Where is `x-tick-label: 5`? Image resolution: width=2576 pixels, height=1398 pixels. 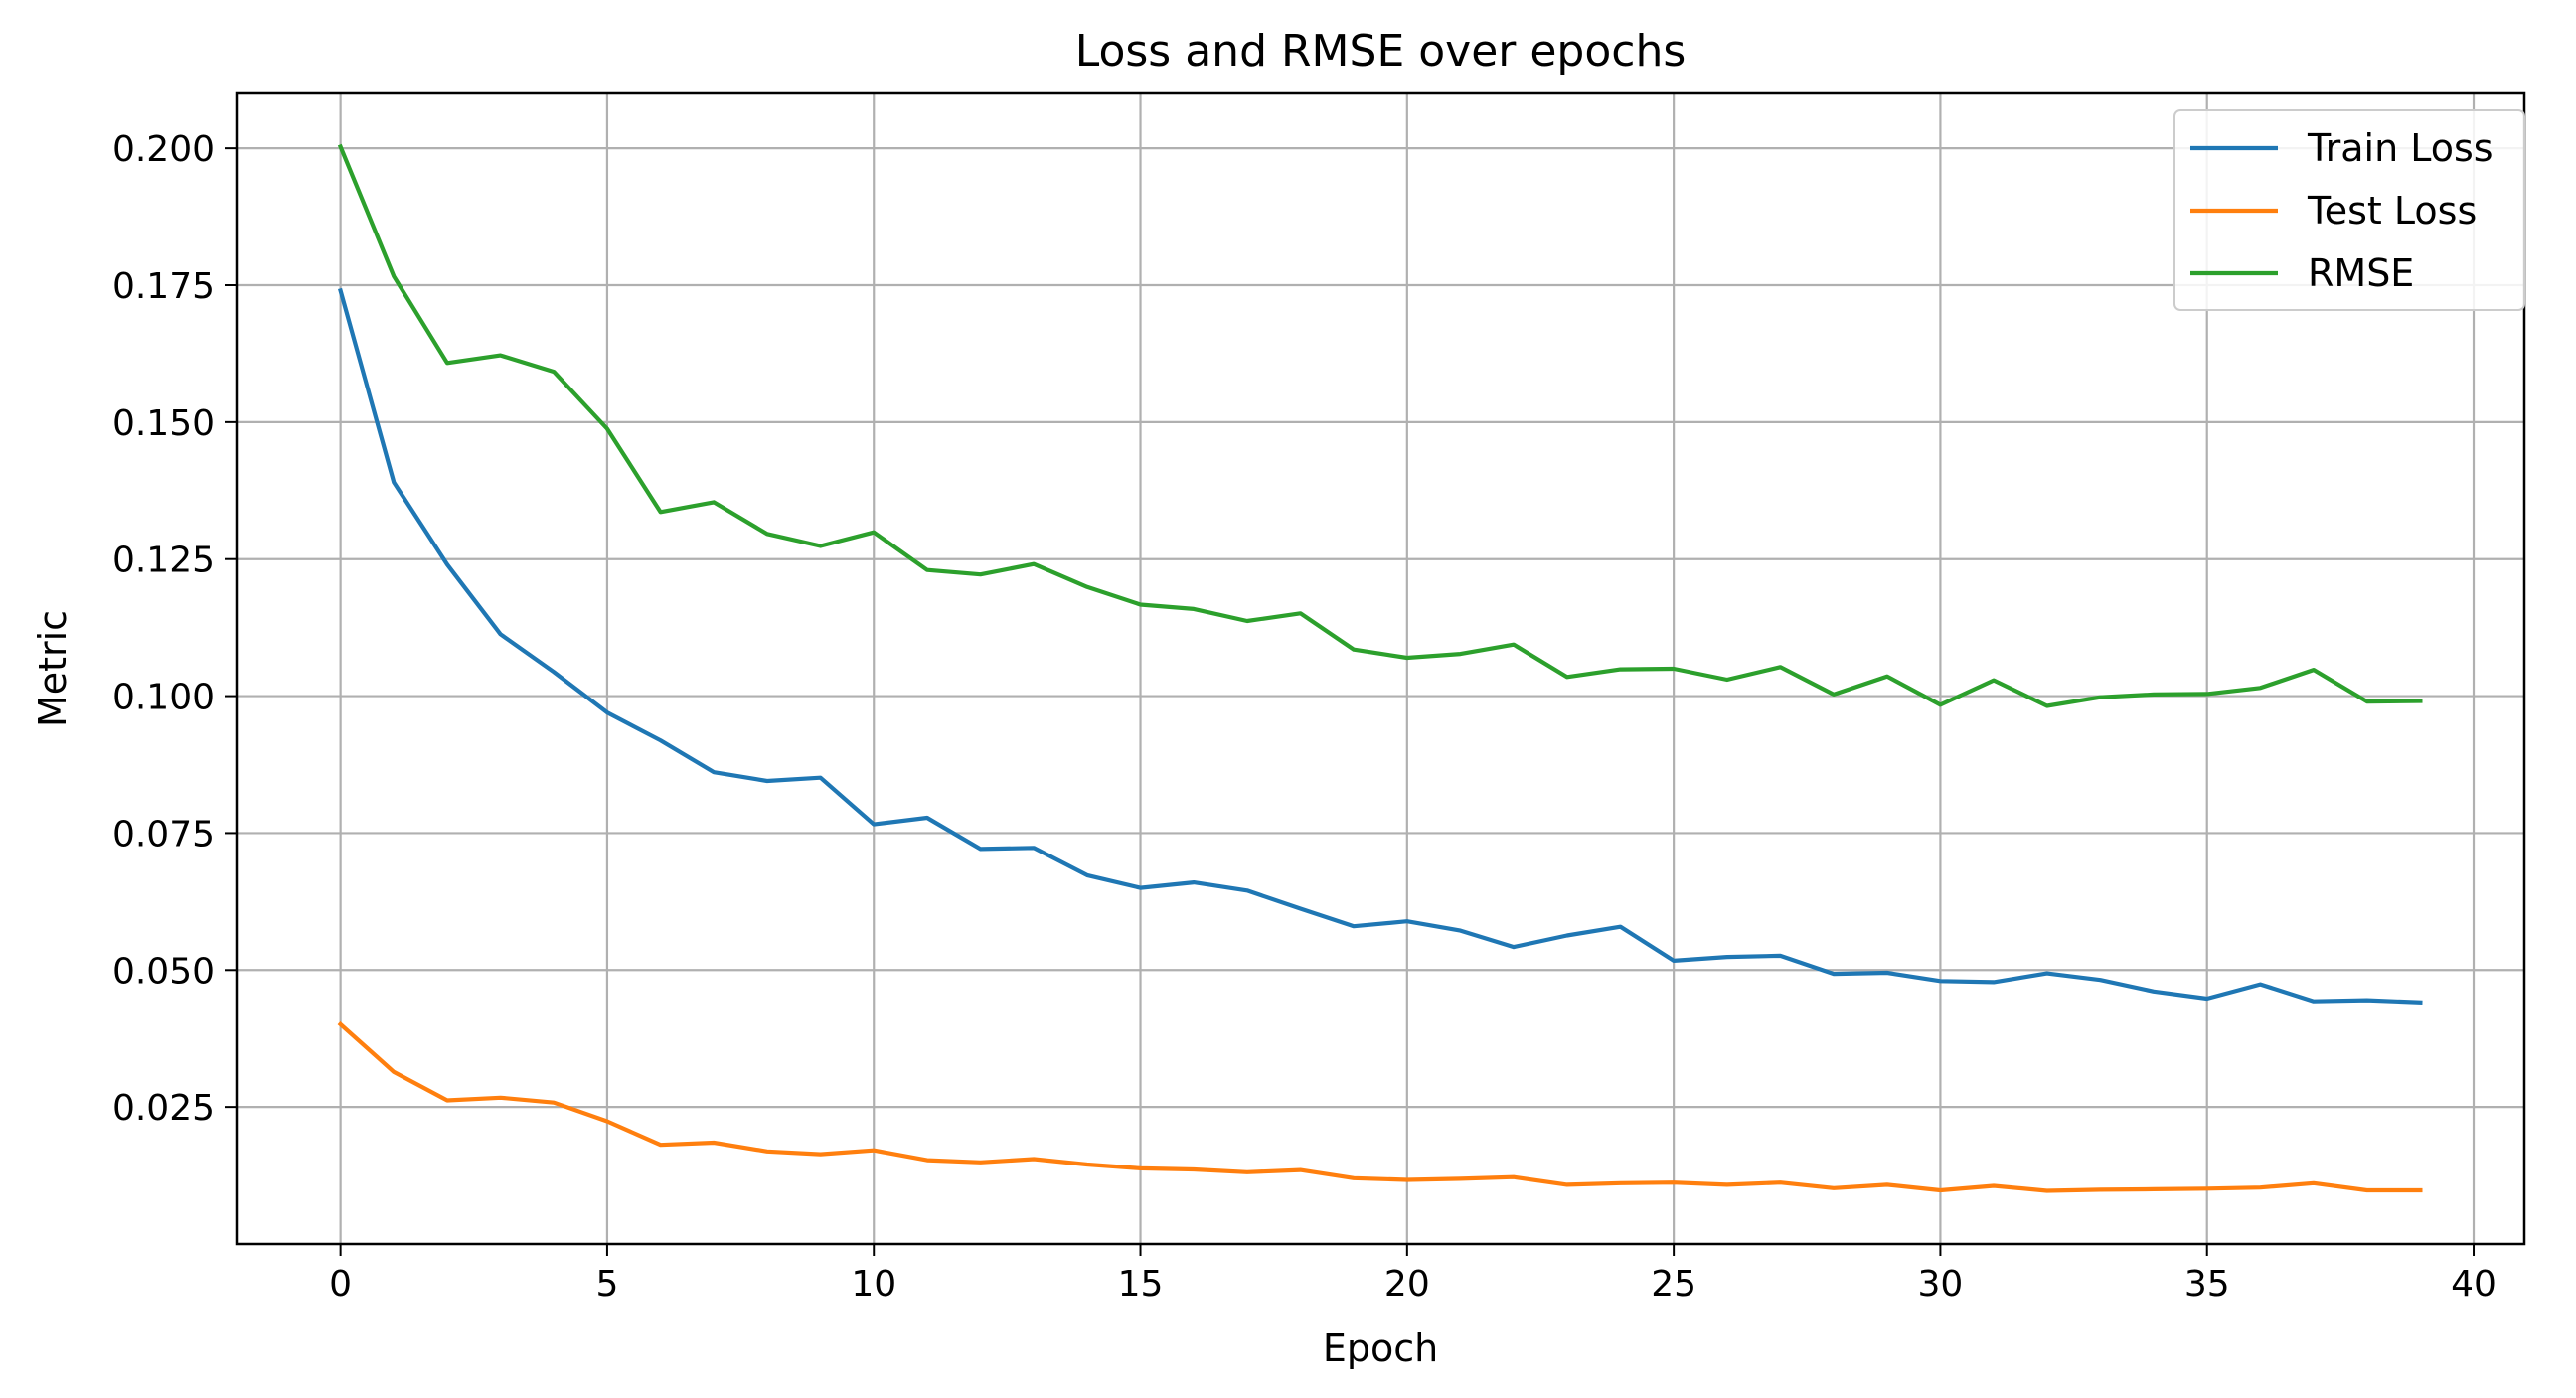 x-tick-label: 5 is located at coordinates (606, 1284).